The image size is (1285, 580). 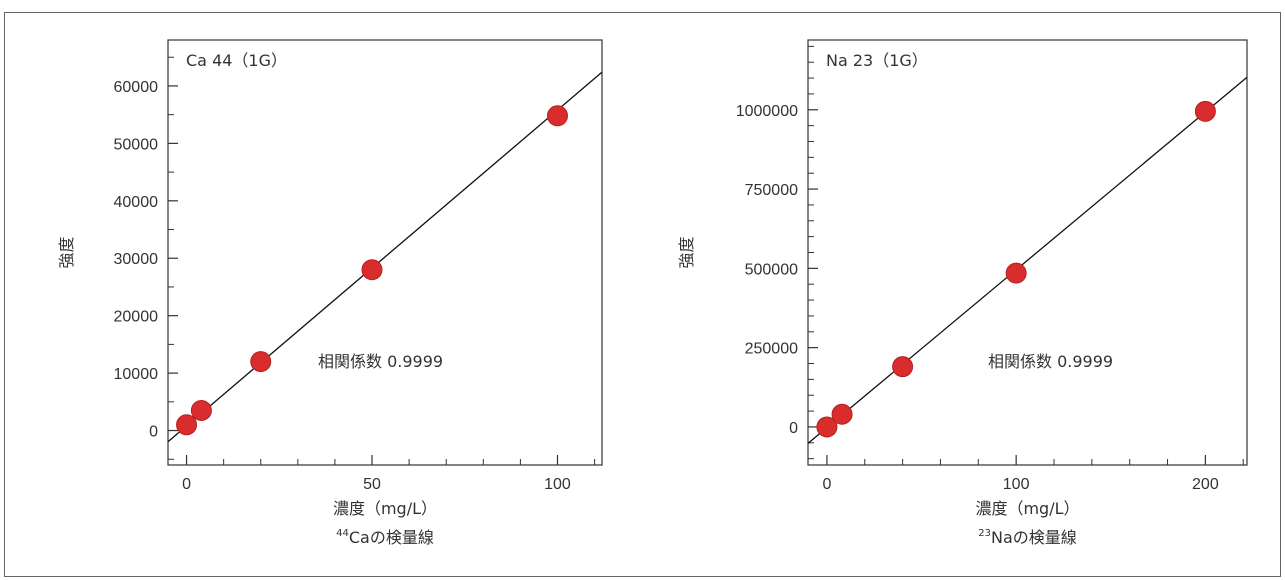 I want to click on y-tick-label: 500000, so click(x=771, y=269).